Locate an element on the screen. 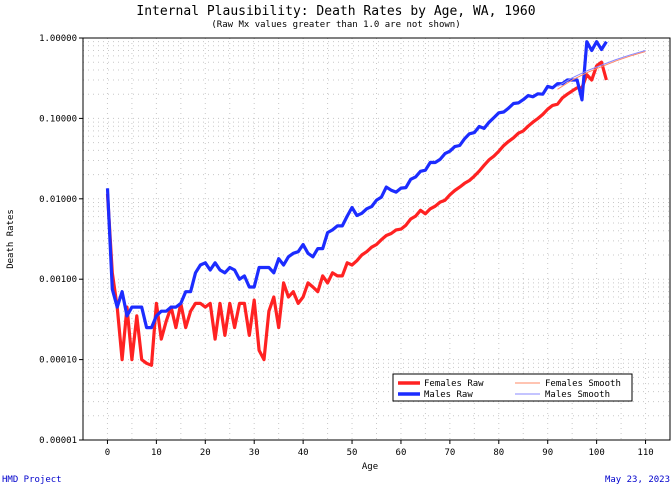  x-tick-label: 100 is located at coordinates (596, 453).